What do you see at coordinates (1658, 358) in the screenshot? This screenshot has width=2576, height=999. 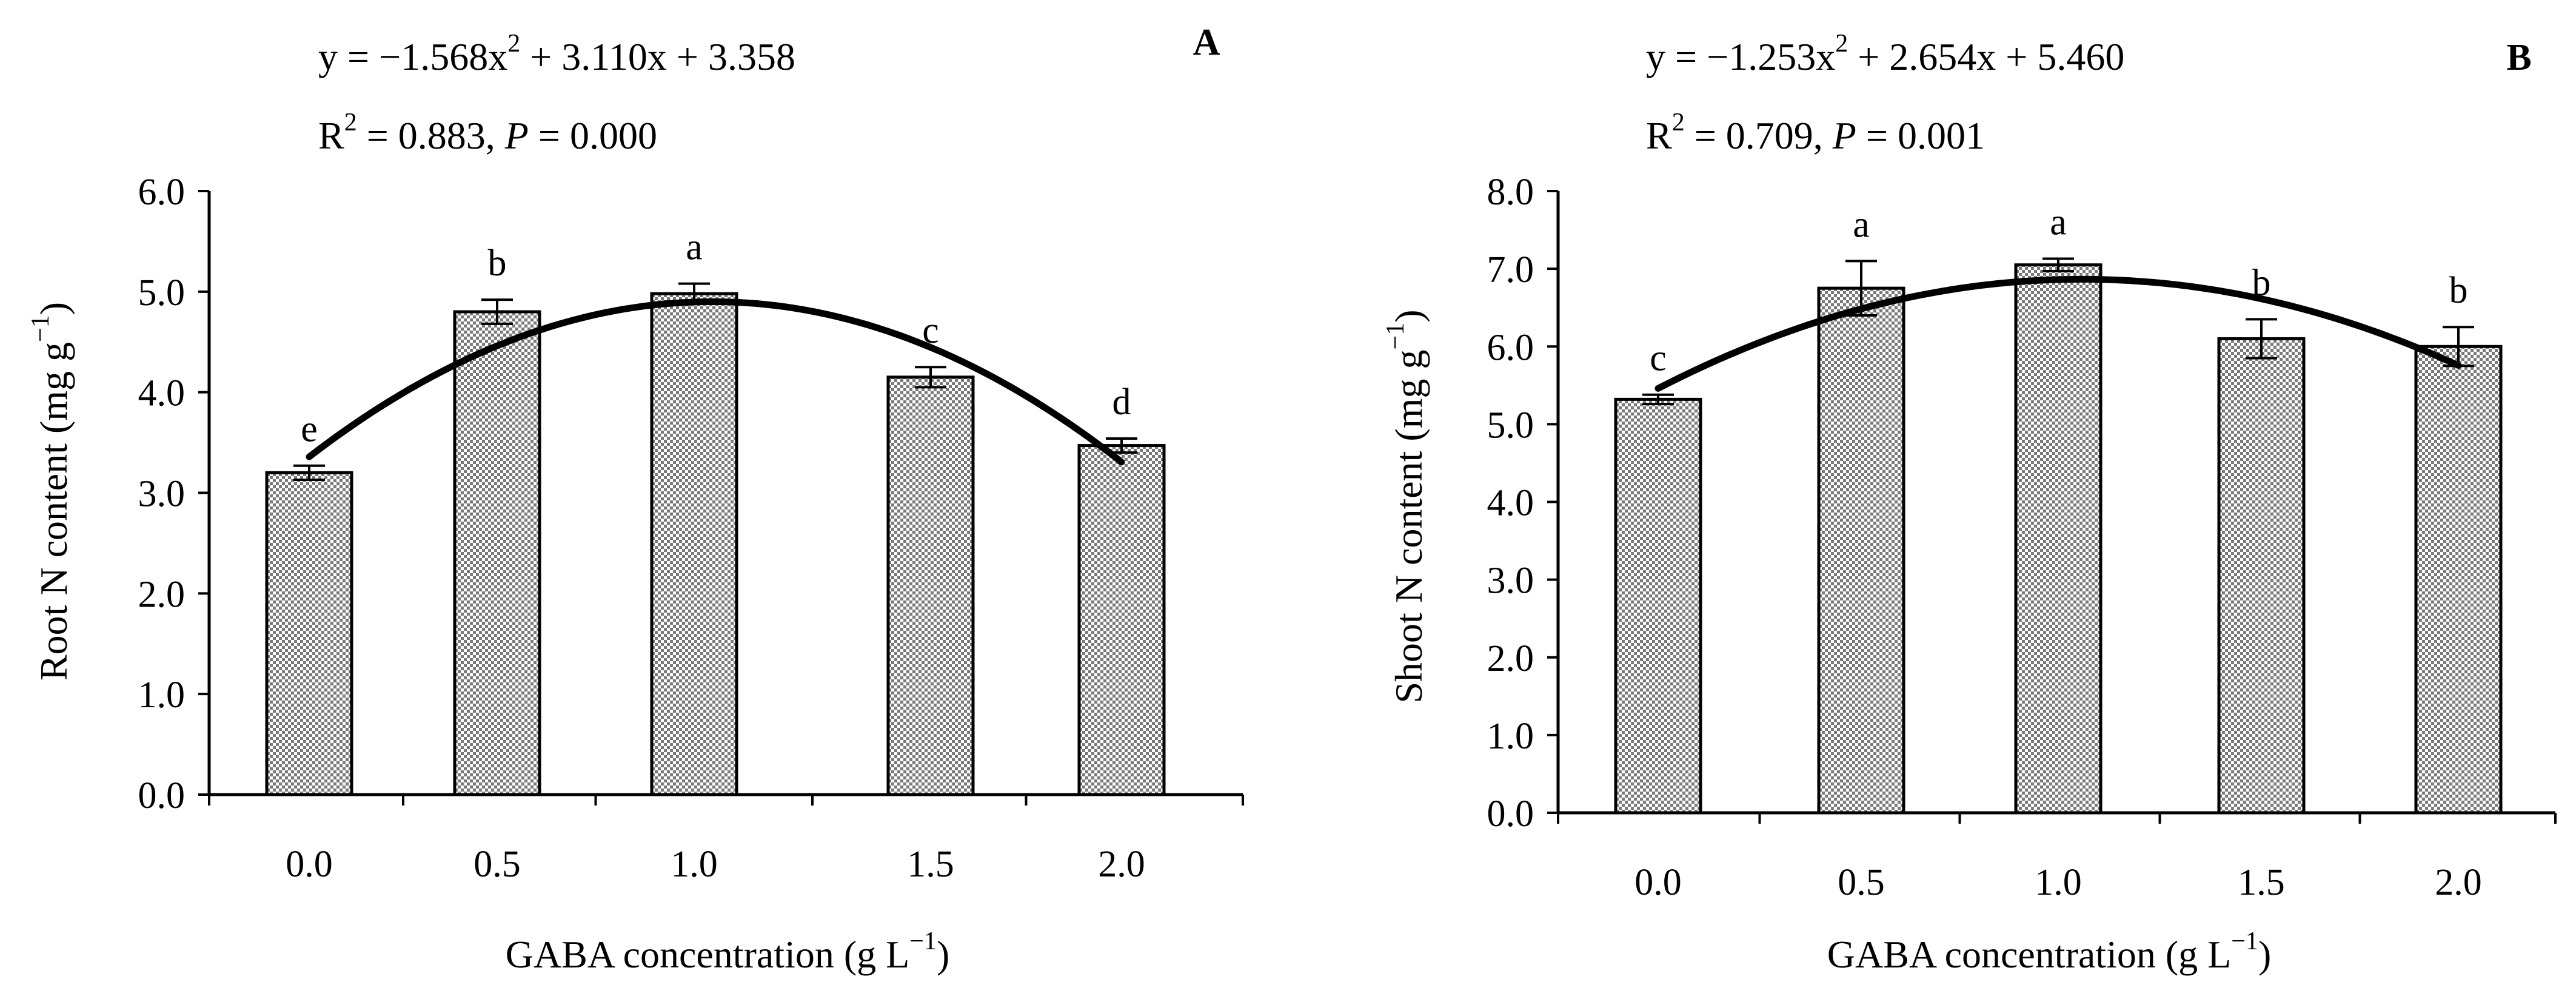 I see `significance-letter: c` at bounding box center [1658, 358].